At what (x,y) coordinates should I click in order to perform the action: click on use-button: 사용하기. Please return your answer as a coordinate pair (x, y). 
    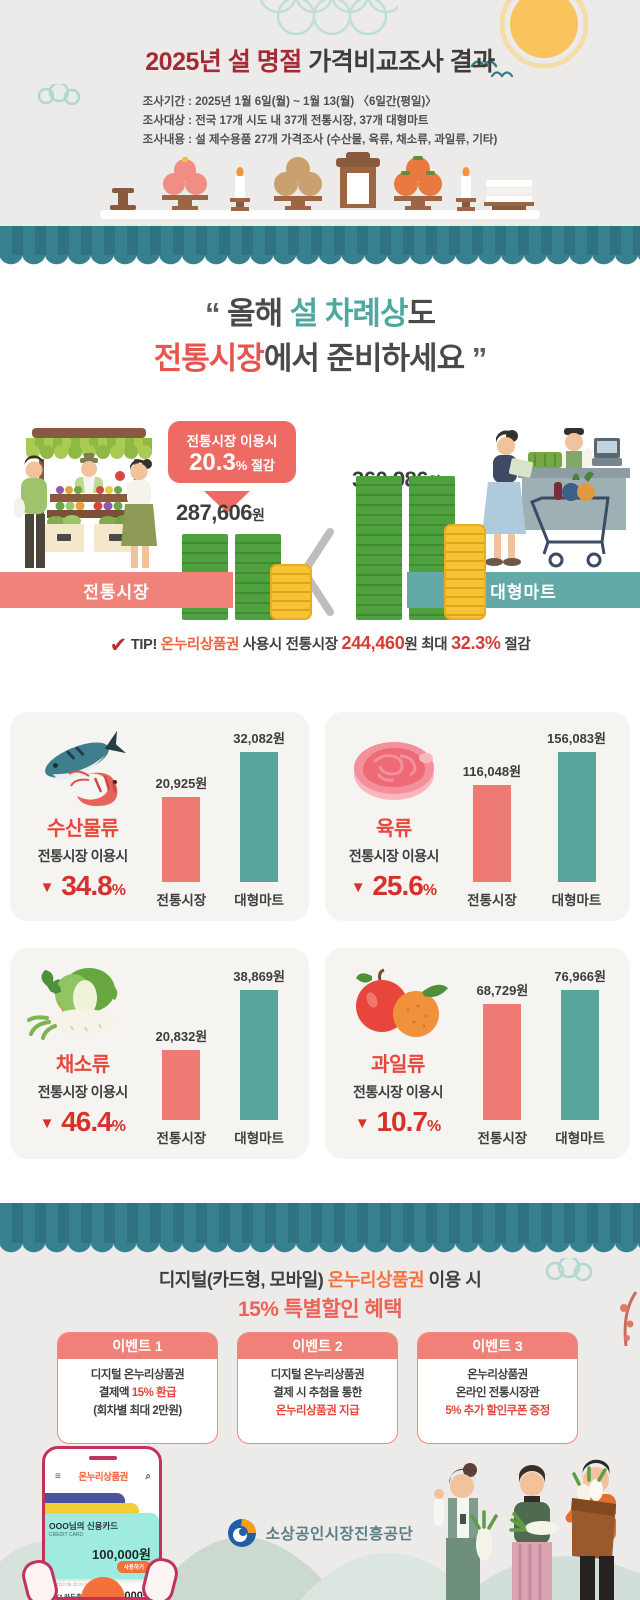
    Looking at the image, I should click on (133, 1567).